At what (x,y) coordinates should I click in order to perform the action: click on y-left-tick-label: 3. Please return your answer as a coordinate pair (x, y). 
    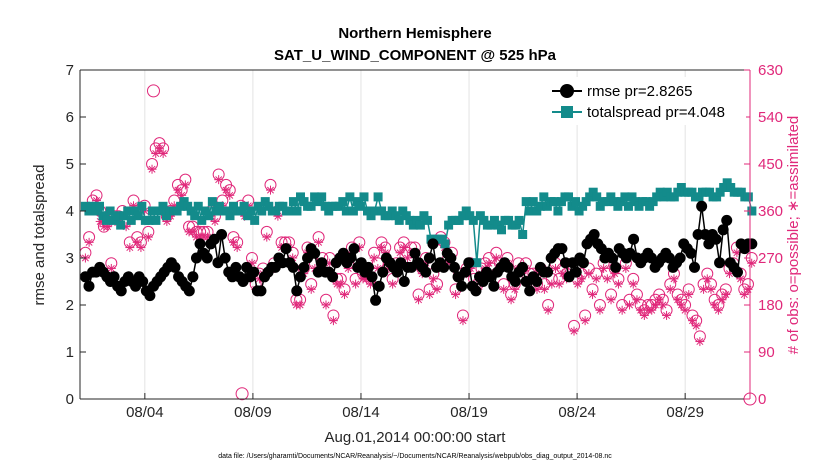
    Looking at the image, I should click on (70, 258).